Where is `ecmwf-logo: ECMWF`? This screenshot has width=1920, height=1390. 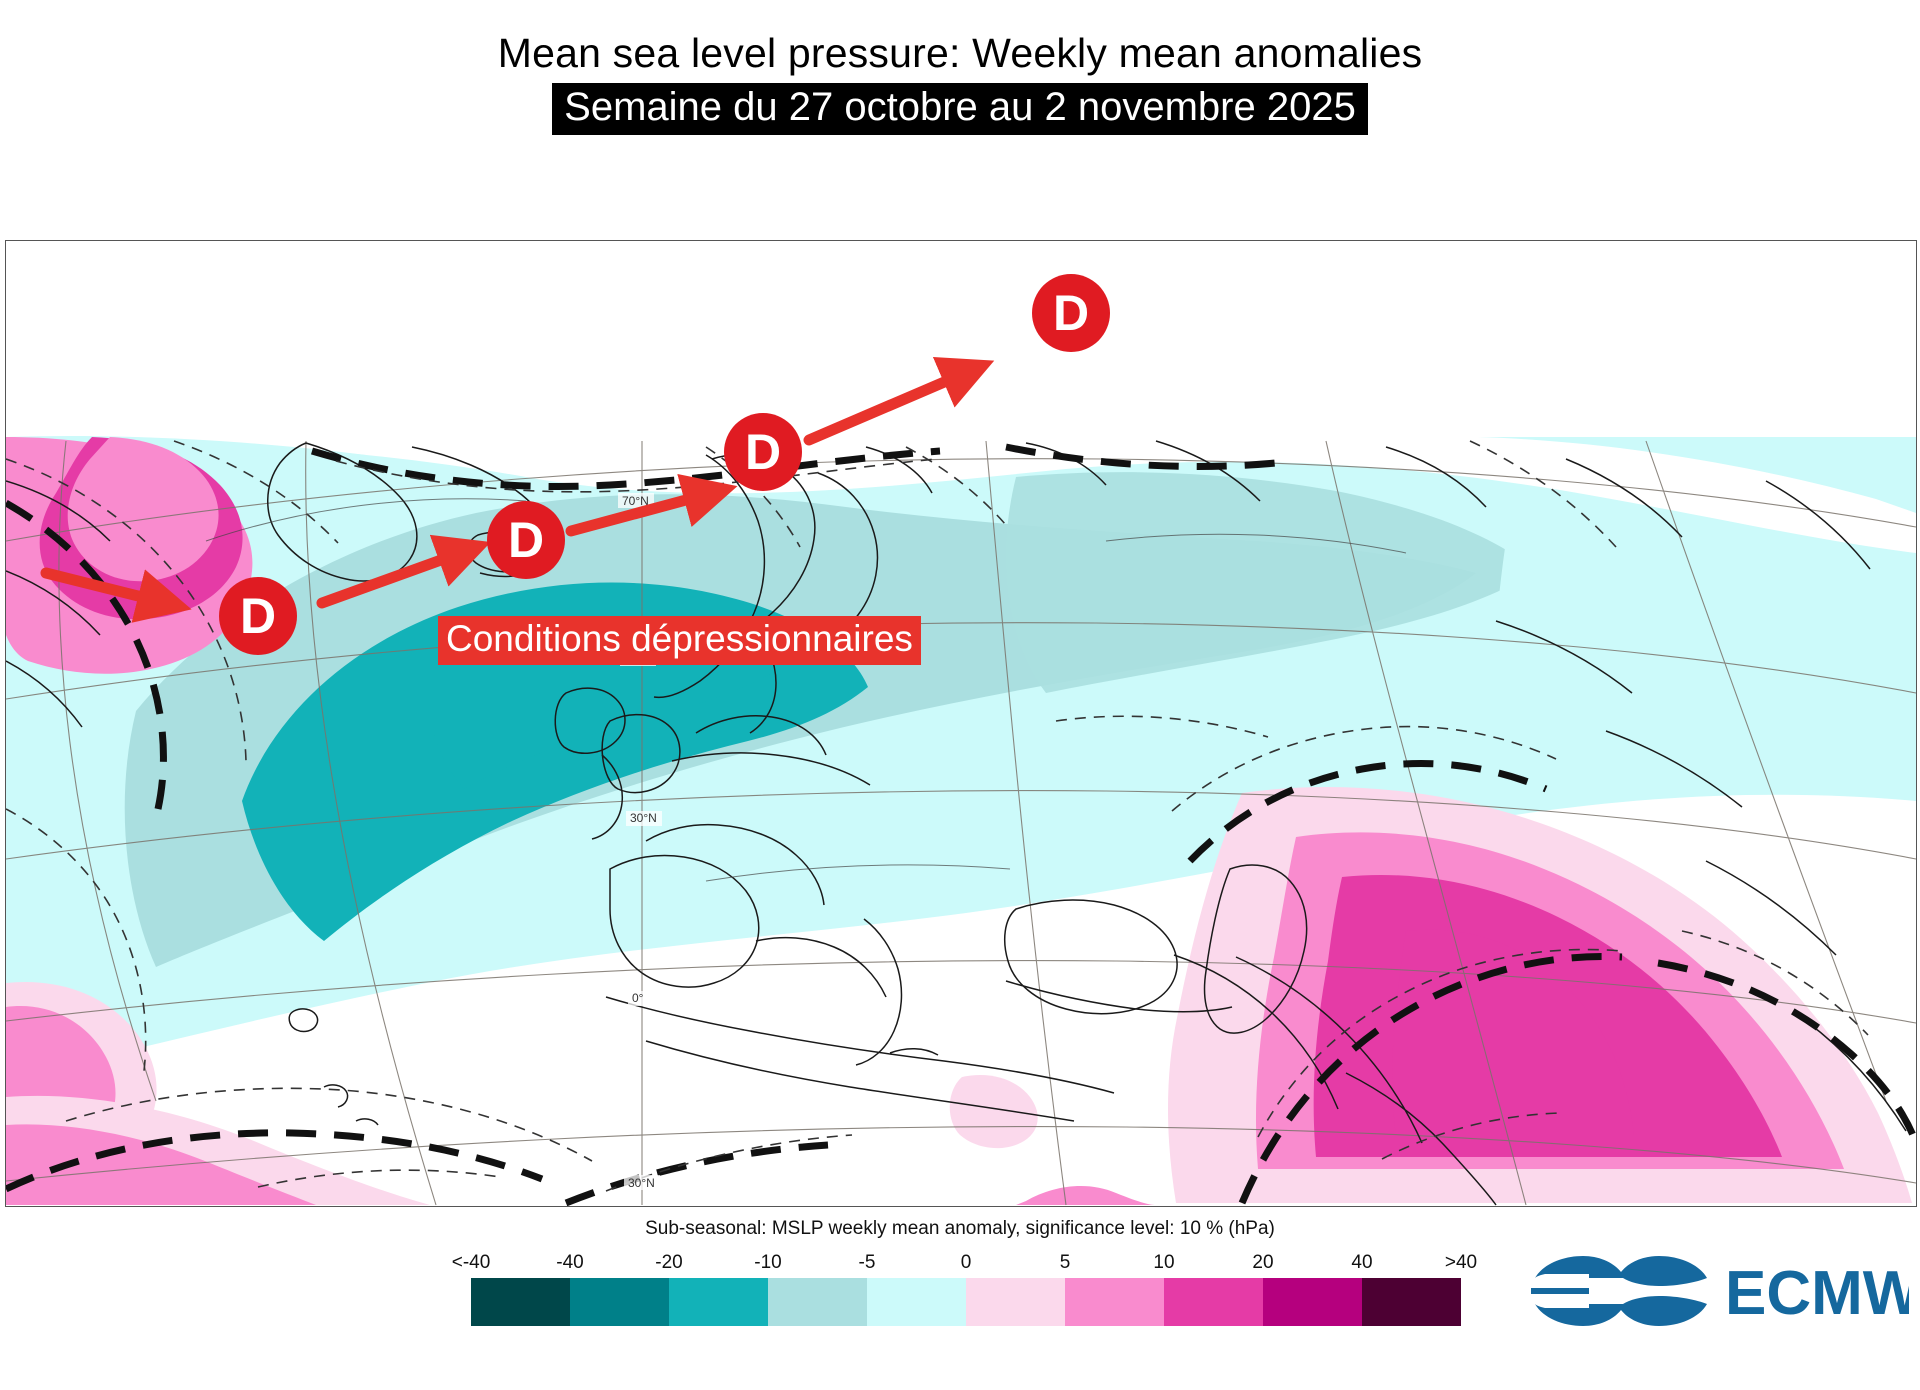 ecmwf-logo: ECMWF is located at coordinates (1724, 1291).